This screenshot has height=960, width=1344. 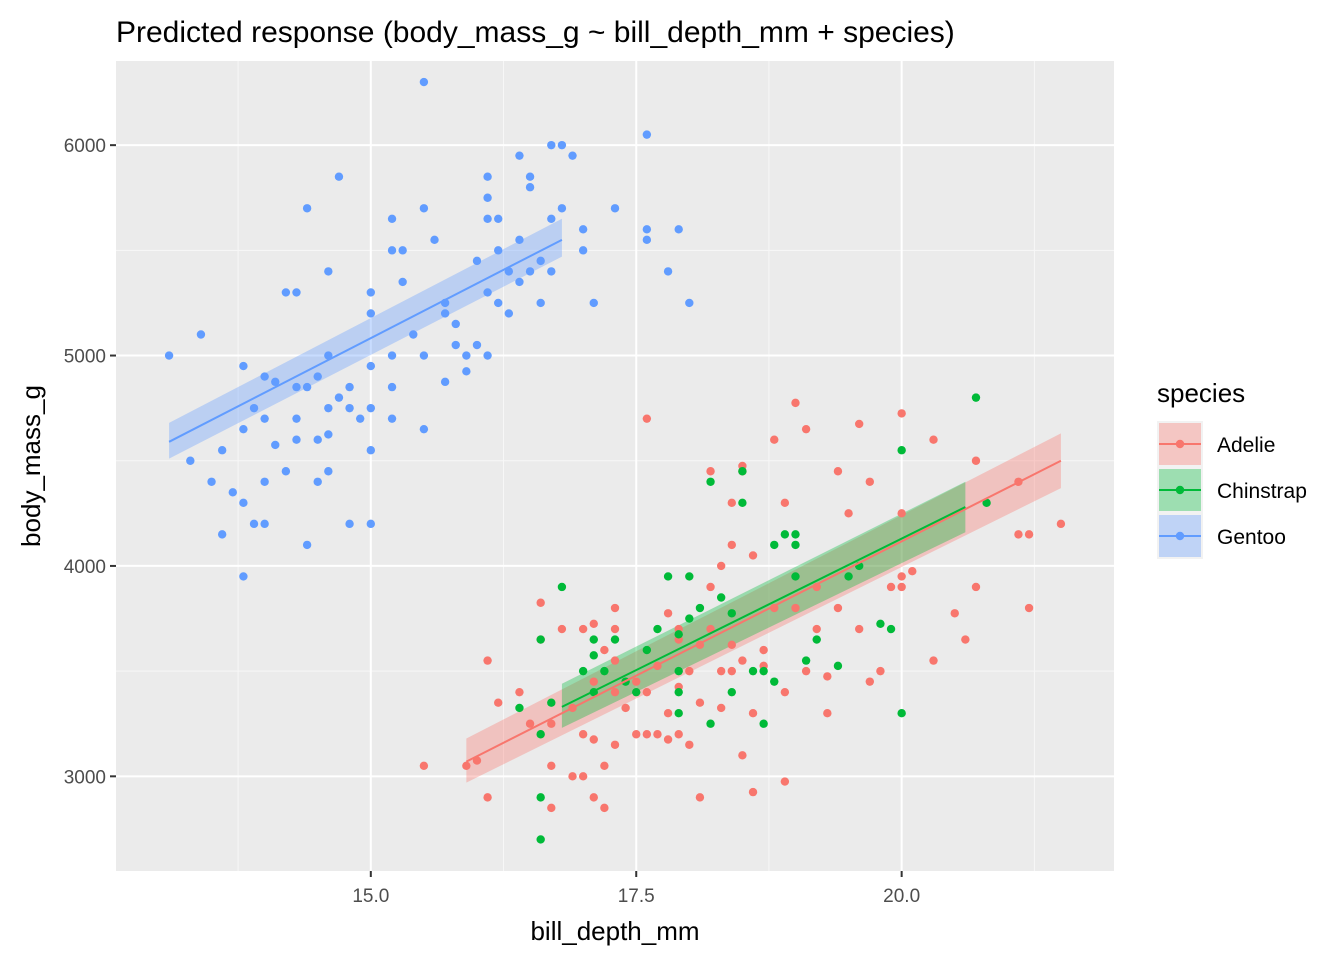 What do you see at coordinates (1201, 393) in the screenshot?
I see `legend-title: species` at bounding box center [1201, 393].